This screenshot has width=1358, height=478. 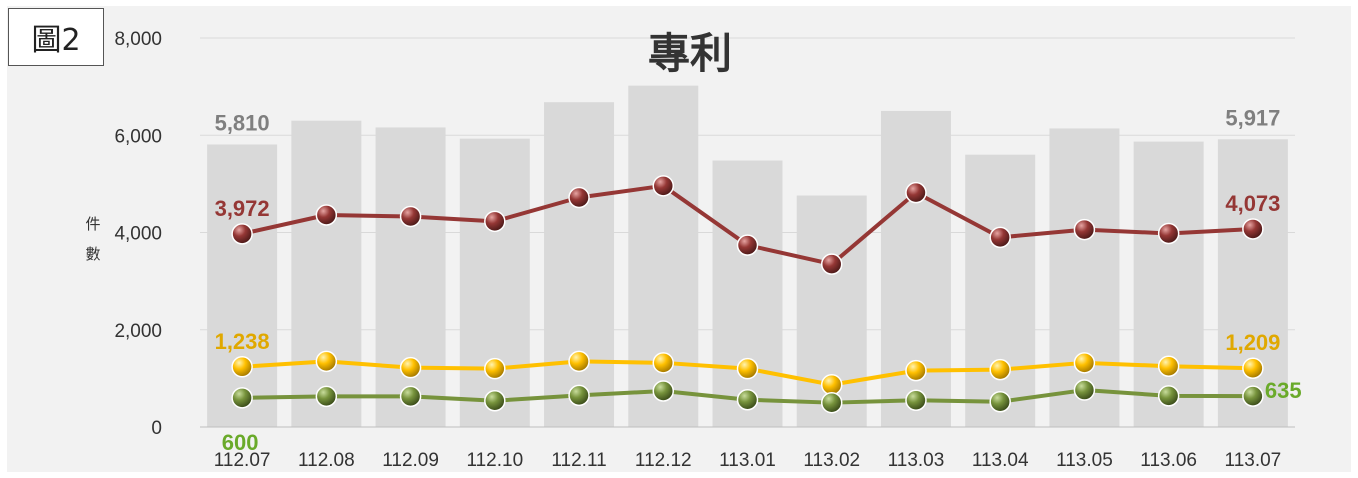 I want to click on y-tick-label: 6,000, so click(x=138, y=136).